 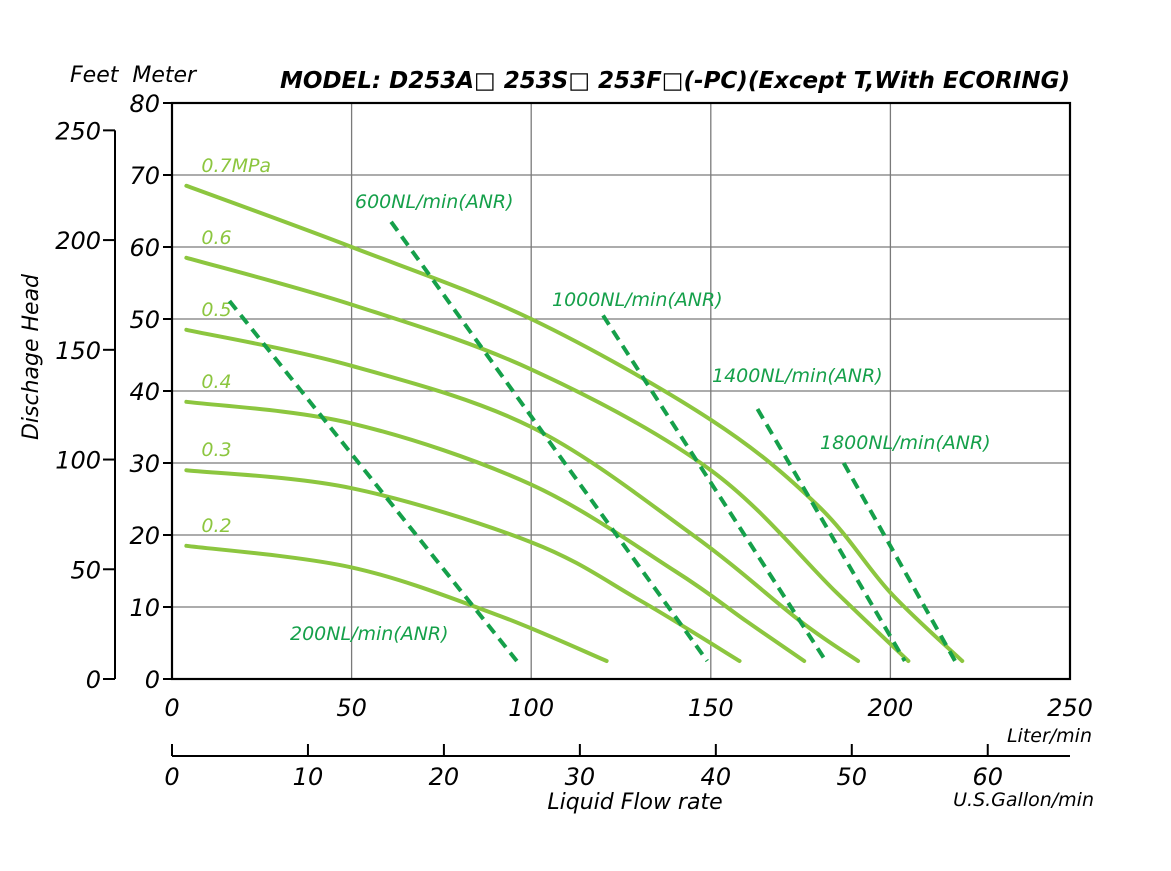 I want to click on air-consumption-label: 600NL/min(ANR), so click(x=434, y=202).